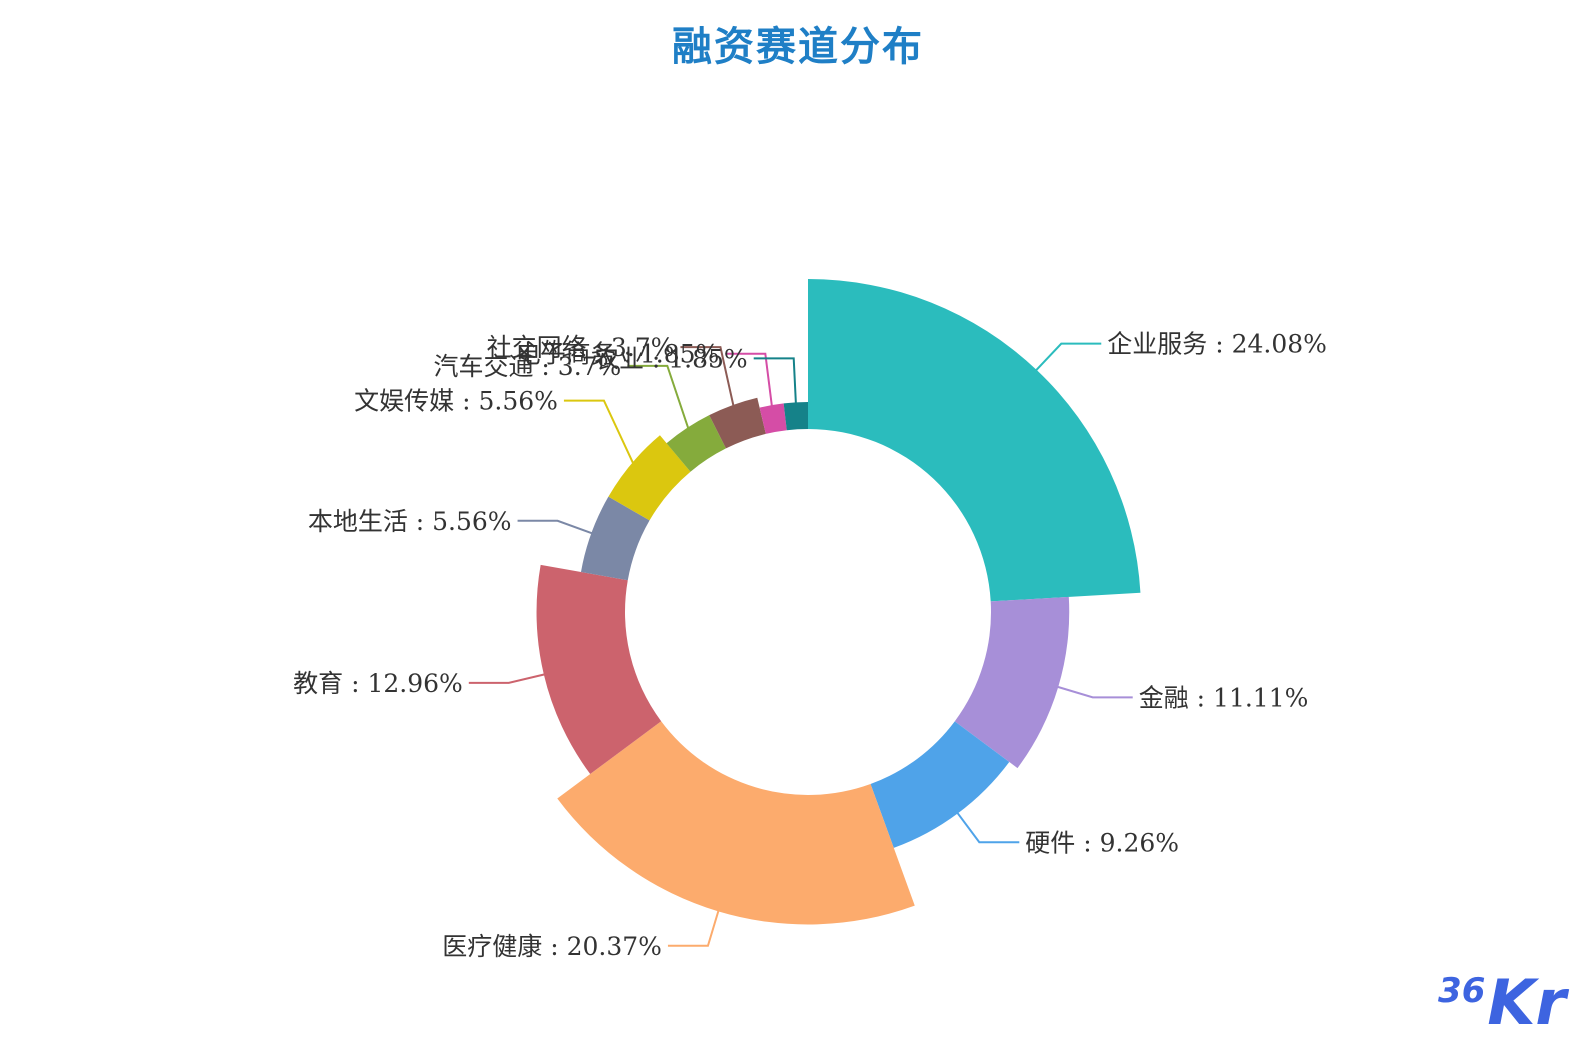 This screenshot has height=1052, width=1596. Describe the element at coordinates (527, 366) in the screenshot. I see `slice-7-label: 汽车交通 : 3.7%` at that location.